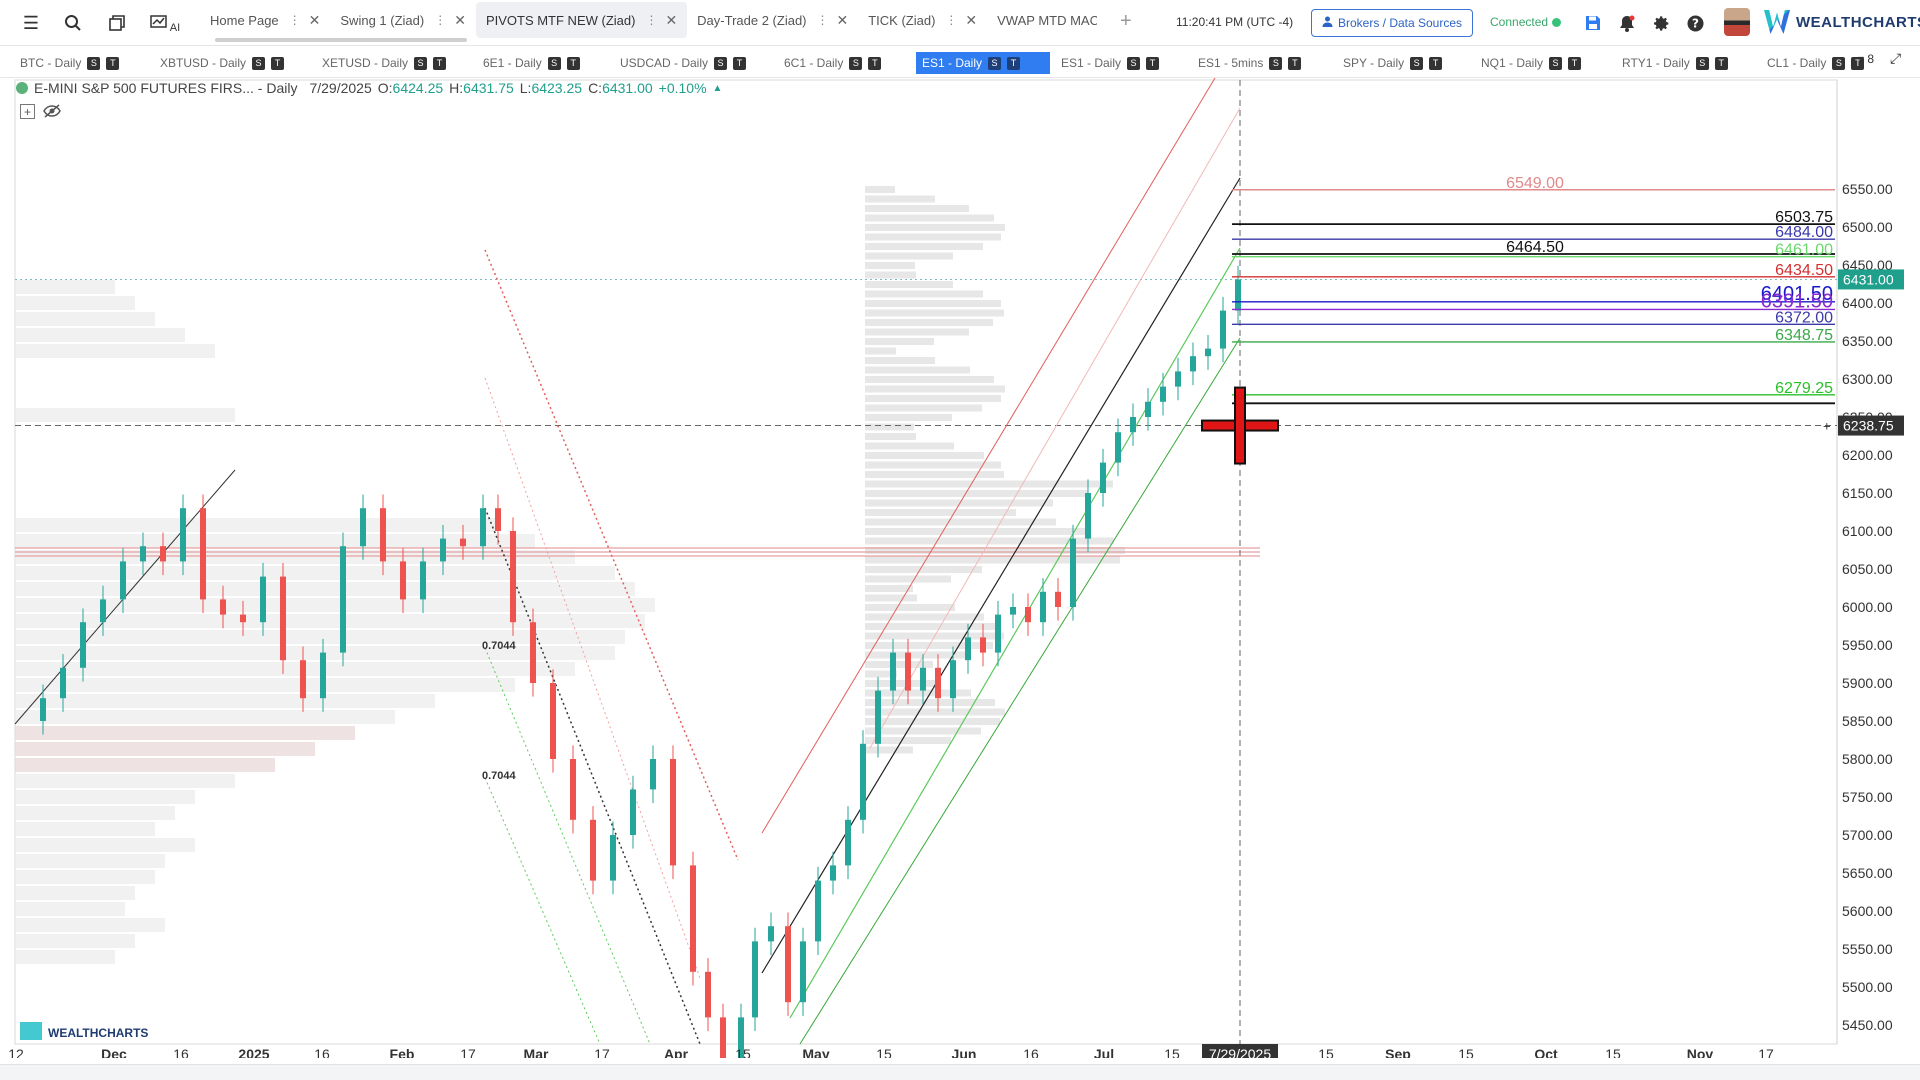 Image resolution: width=1920 pixels, height=1080 pixels. What do you see at coordinates (52, 112) in the screenshot?
I see `hide-eye-icon` at bounding box center [52, 112].